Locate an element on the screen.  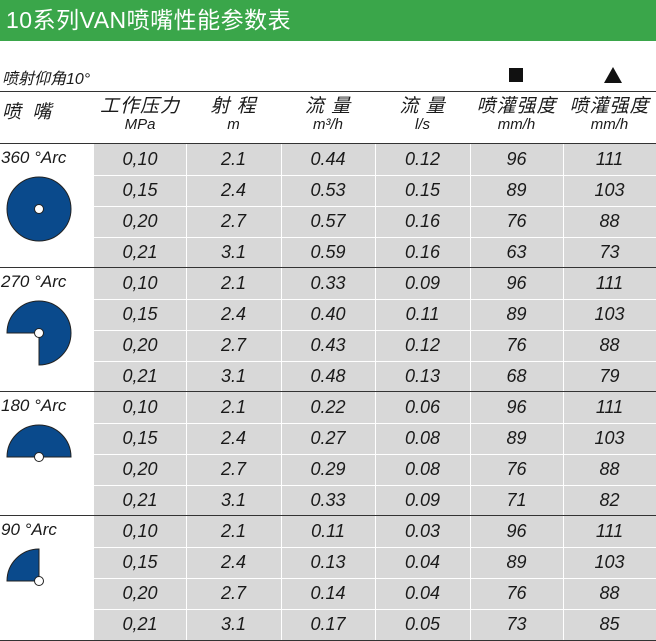
arc-360-sector-icon is located at coordinates (39, 209).